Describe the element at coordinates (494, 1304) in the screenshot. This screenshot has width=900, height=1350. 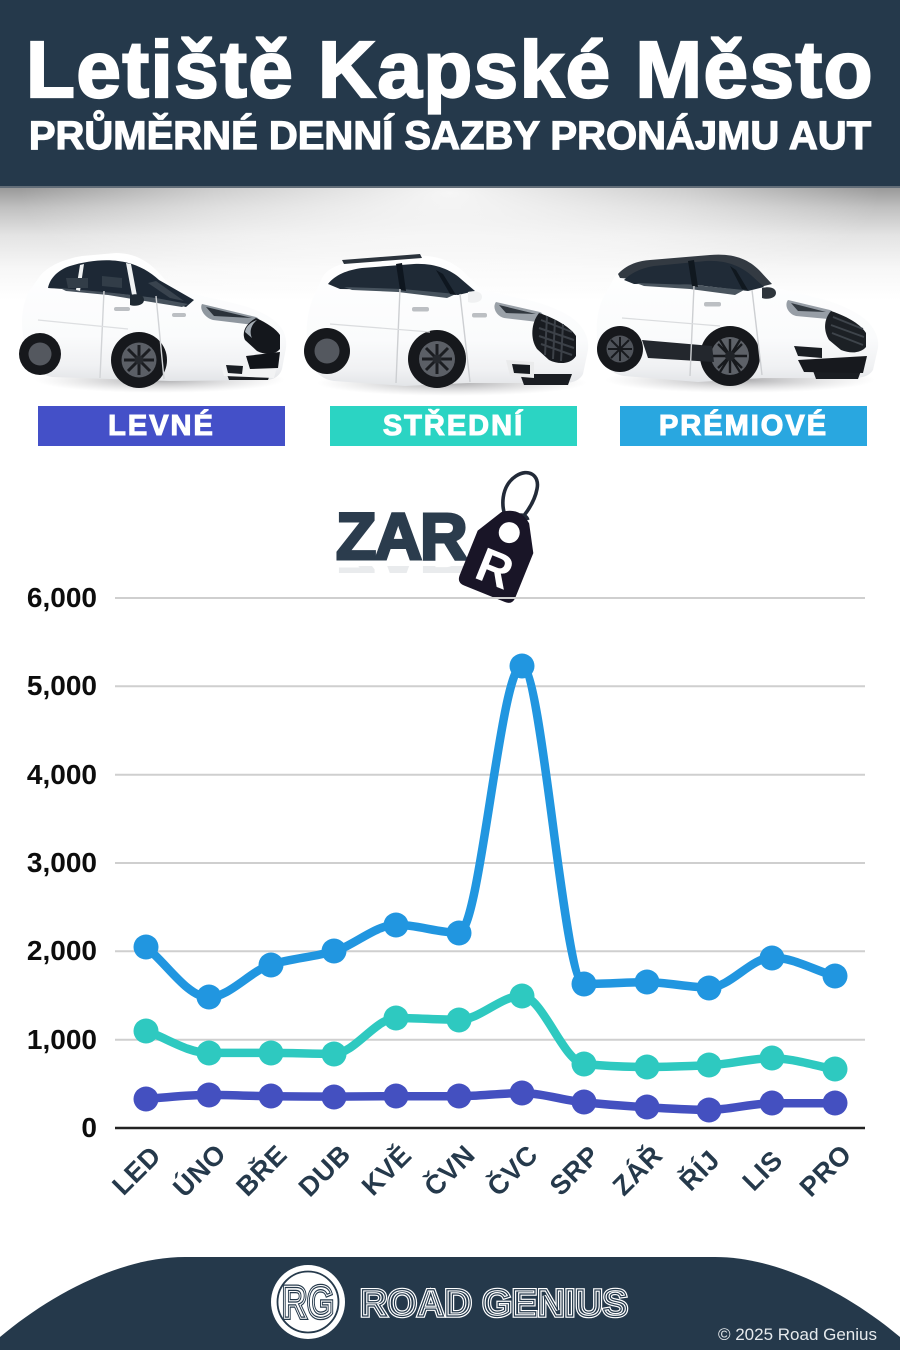
I see `svg-text: ROAD GENIUS` at that location.